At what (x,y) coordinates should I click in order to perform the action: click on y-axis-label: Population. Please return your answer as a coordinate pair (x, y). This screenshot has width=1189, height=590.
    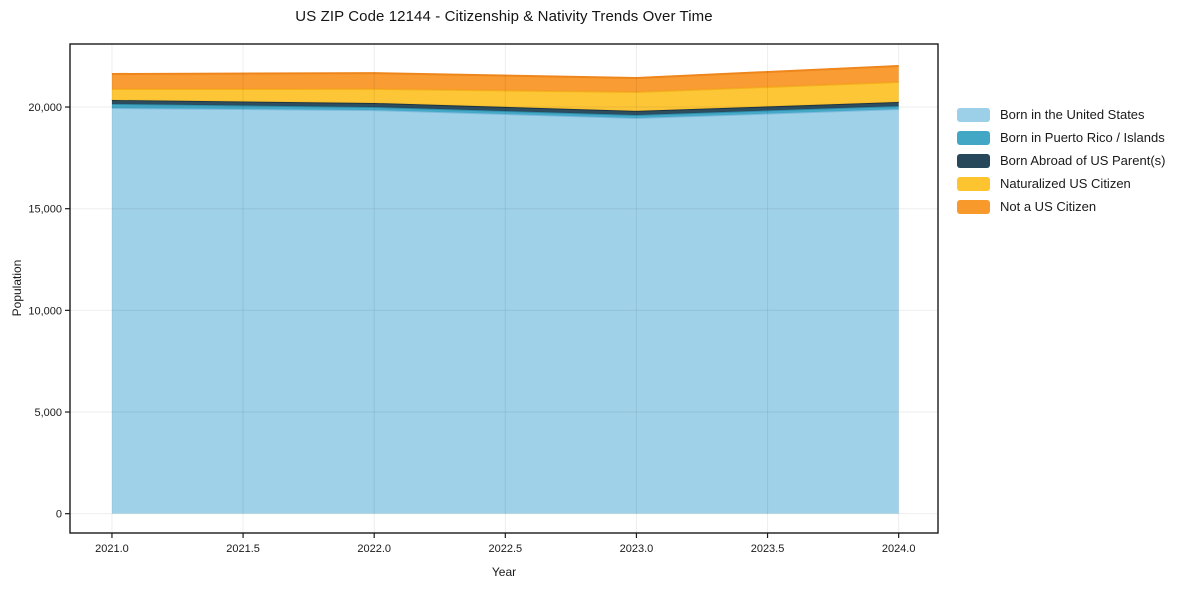
    Looking at the image, I should click on (17, 288).